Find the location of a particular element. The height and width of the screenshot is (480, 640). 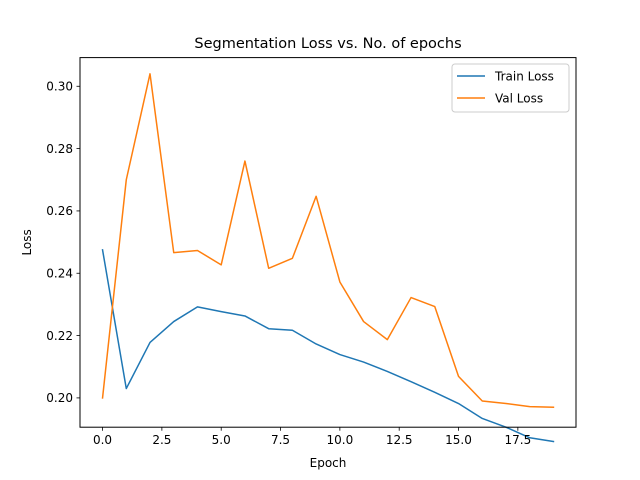

x-axis-ticks: 0.0 2.5 5.0 7.5 10.0 12.5 15.0 17.5 is located at coordinates (312, 437).